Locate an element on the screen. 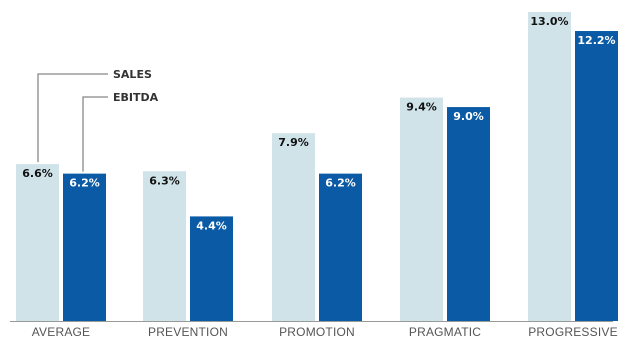 The height and width of the screenshot is (339, 623). value-label-ebitda-prevention: 4.4% is located at coordinates (211, 225).